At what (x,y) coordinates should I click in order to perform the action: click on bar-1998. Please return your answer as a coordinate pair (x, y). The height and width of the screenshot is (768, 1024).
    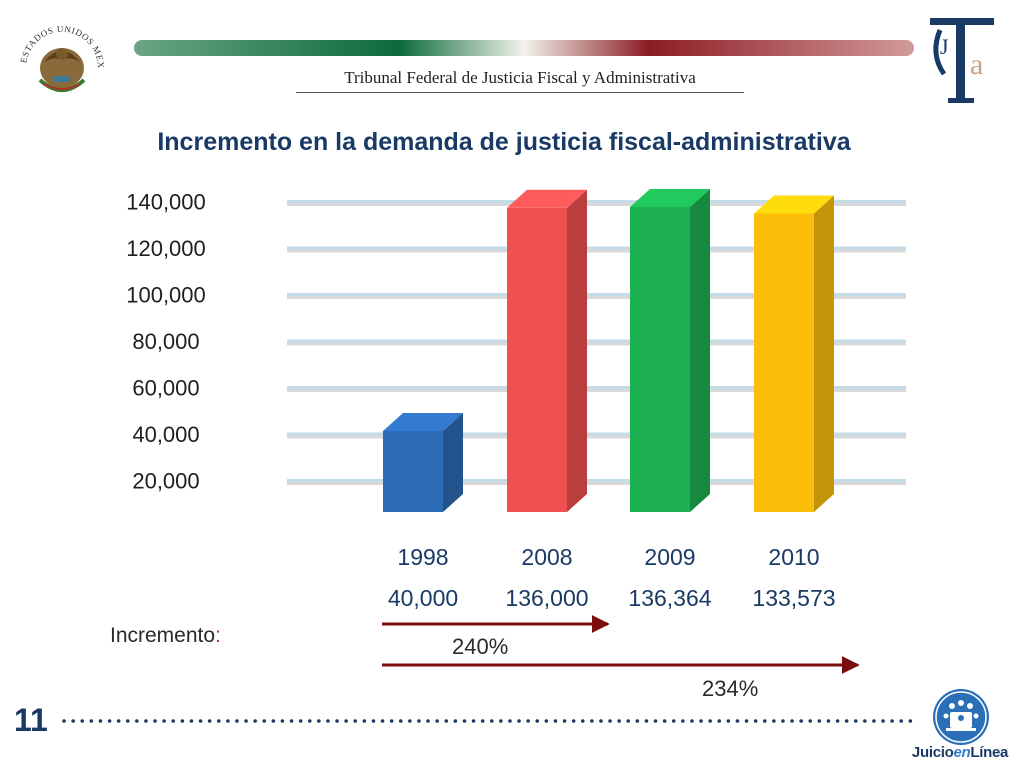
    Looking at the image, I should click on (423, 462).